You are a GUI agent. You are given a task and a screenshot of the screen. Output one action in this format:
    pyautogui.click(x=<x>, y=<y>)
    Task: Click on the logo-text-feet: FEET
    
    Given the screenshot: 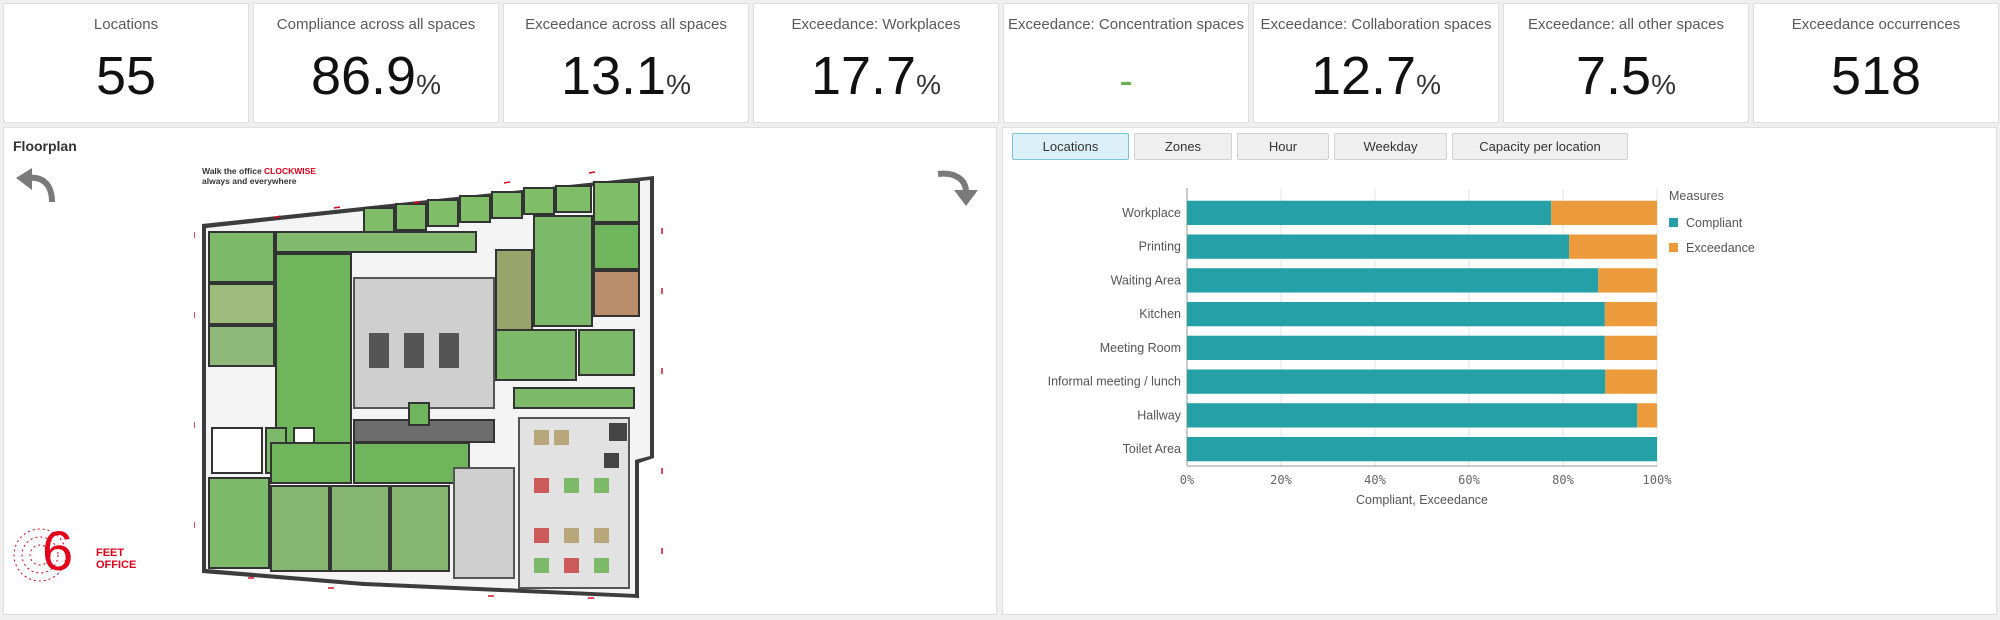 What is the action you would take?
    pyautogui.click(x=110, y=553)
    